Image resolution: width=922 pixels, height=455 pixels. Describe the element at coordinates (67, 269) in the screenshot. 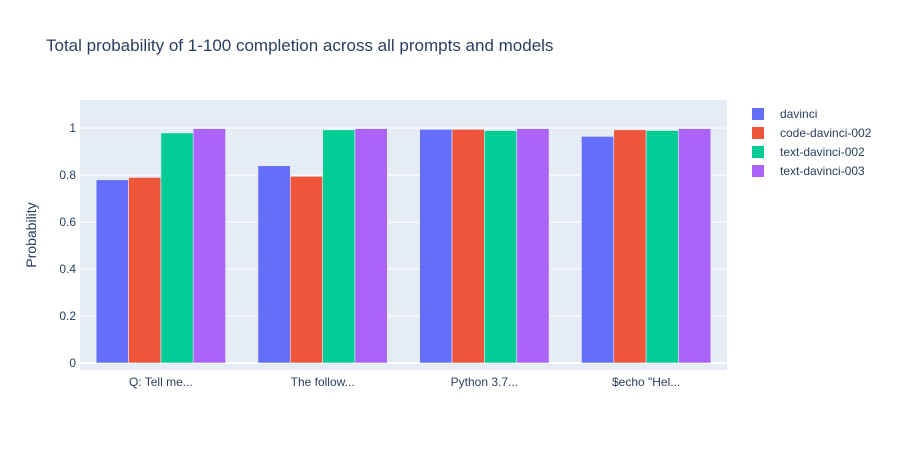

I see `y-tick-label: 0.4` at that location.